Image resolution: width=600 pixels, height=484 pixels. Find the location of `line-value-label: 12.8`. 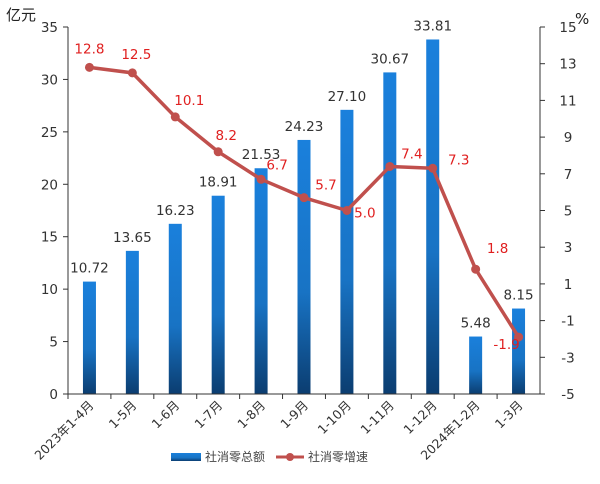

line-value-label: 12.8 is located at coordinates (89, 49).